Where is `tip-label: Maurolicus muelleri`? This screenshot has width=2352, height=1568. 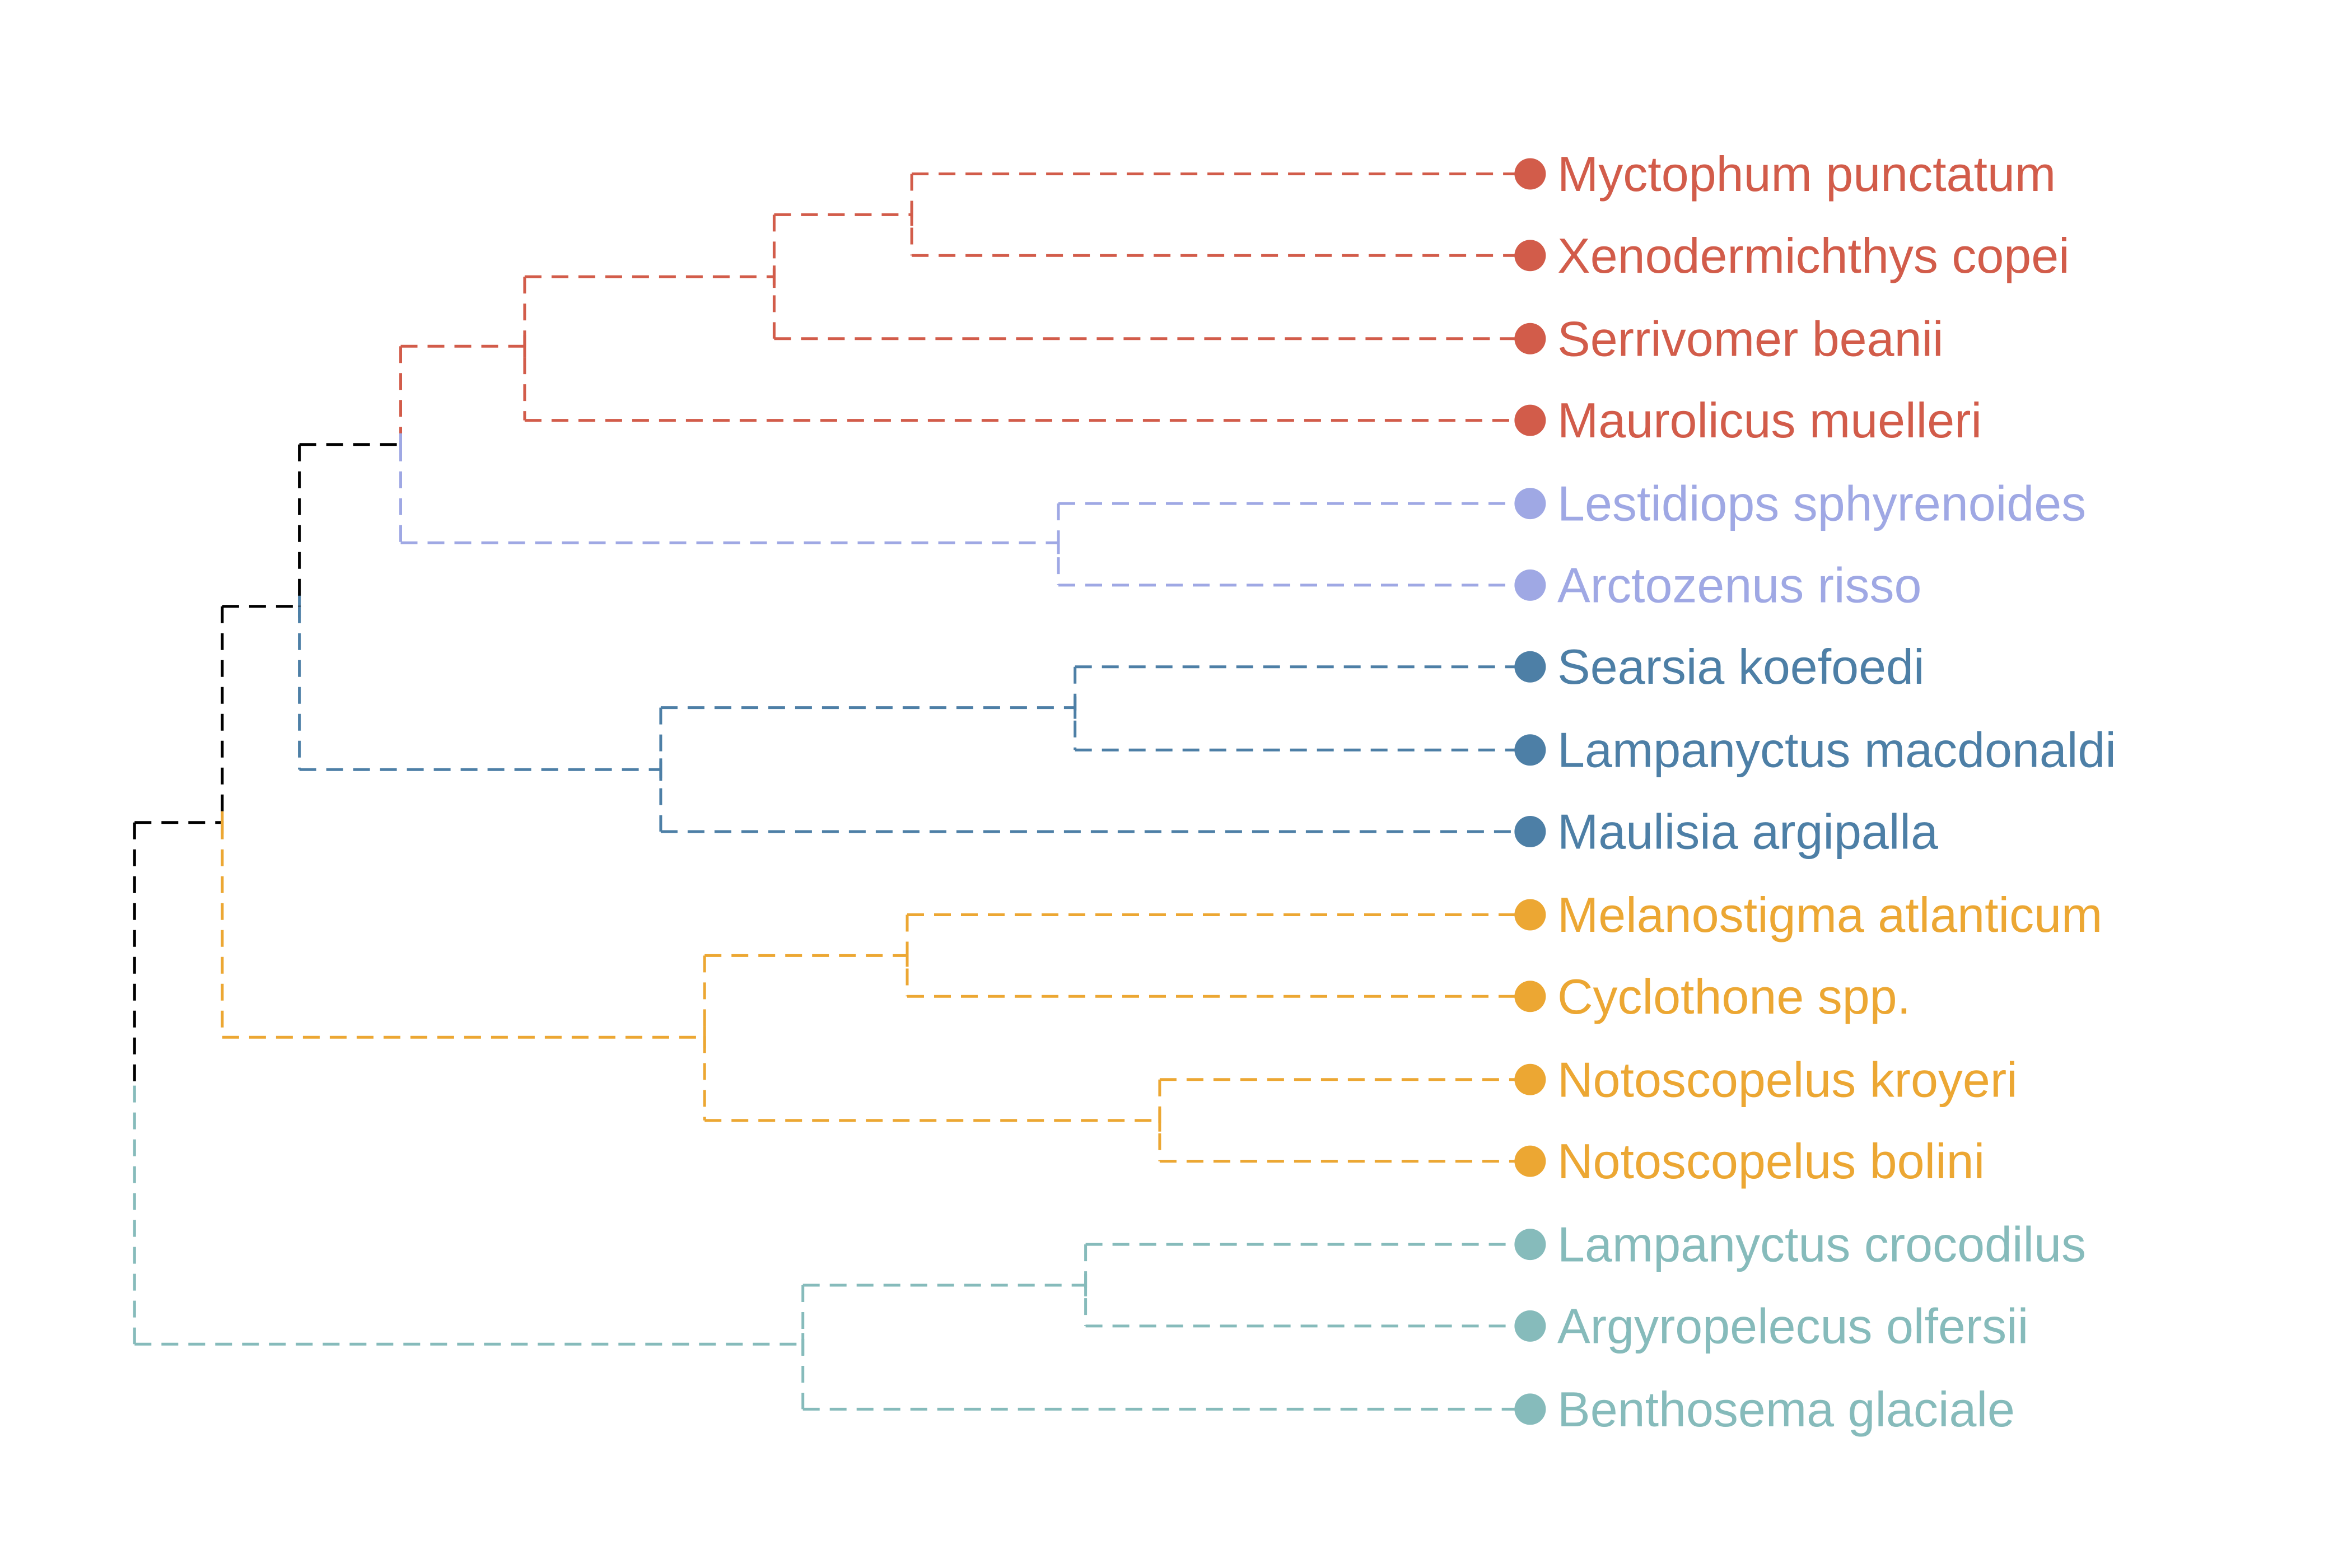
tip-label: Maurolicus muelleri is located at coordinates (1770, 421).